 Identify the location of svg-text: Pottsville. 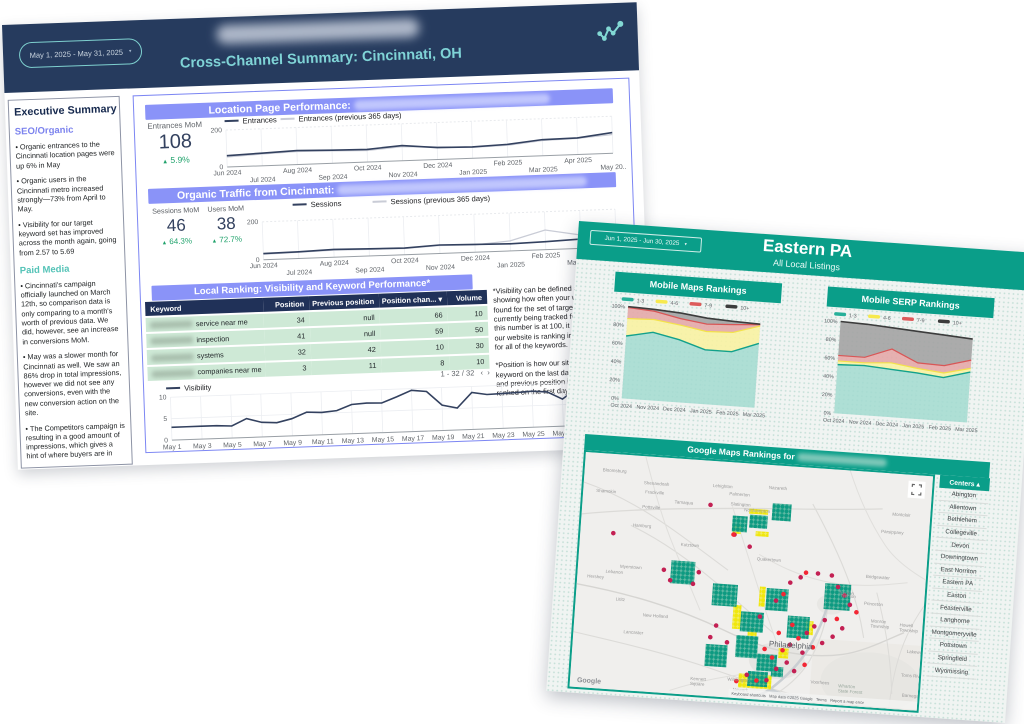
(651, 507).